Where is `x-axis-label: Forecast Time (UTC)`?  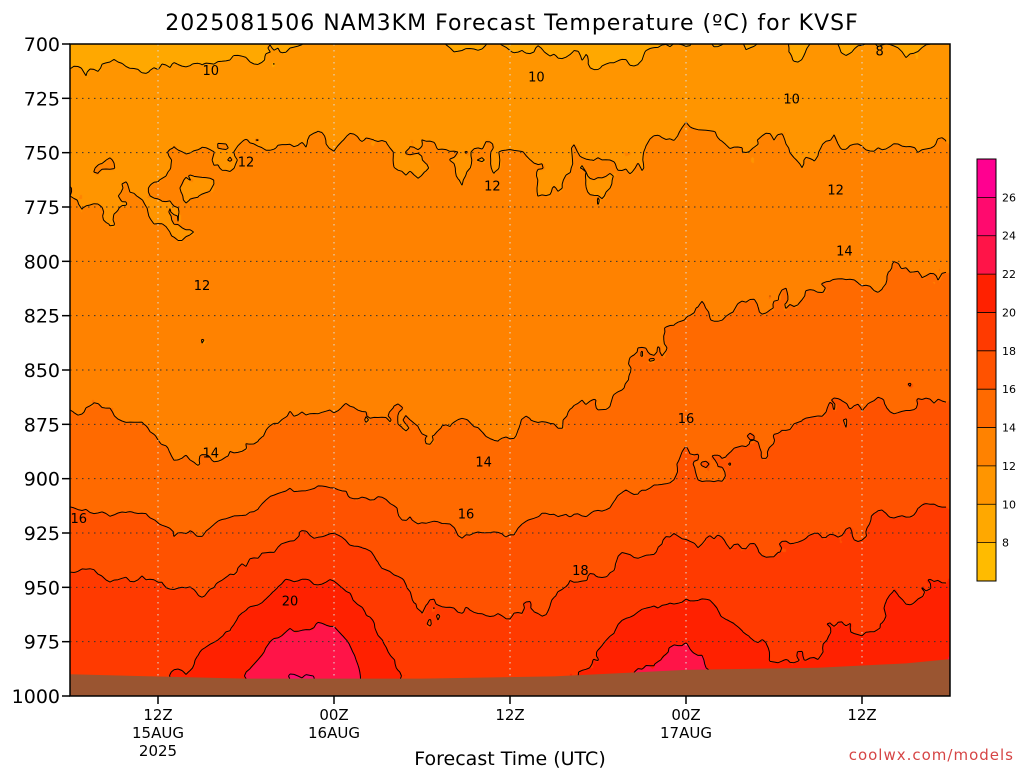 x-axis-label: Forecast Time (UTC) is located at coordinates (509, 758).